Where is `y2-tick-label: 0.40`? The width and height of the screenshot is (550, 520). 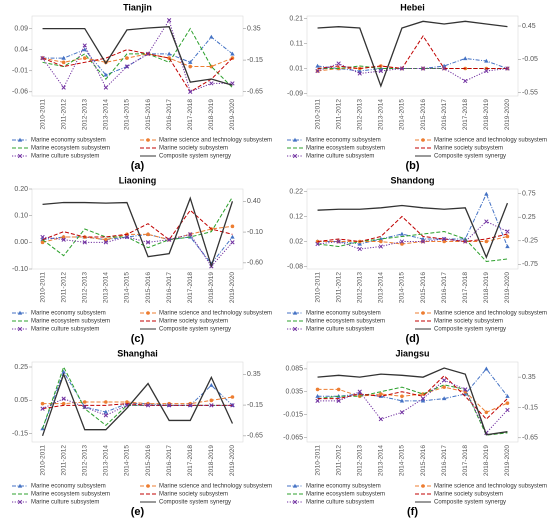
y2-tick-label: 0.40 is located at coordinates (254, 201).